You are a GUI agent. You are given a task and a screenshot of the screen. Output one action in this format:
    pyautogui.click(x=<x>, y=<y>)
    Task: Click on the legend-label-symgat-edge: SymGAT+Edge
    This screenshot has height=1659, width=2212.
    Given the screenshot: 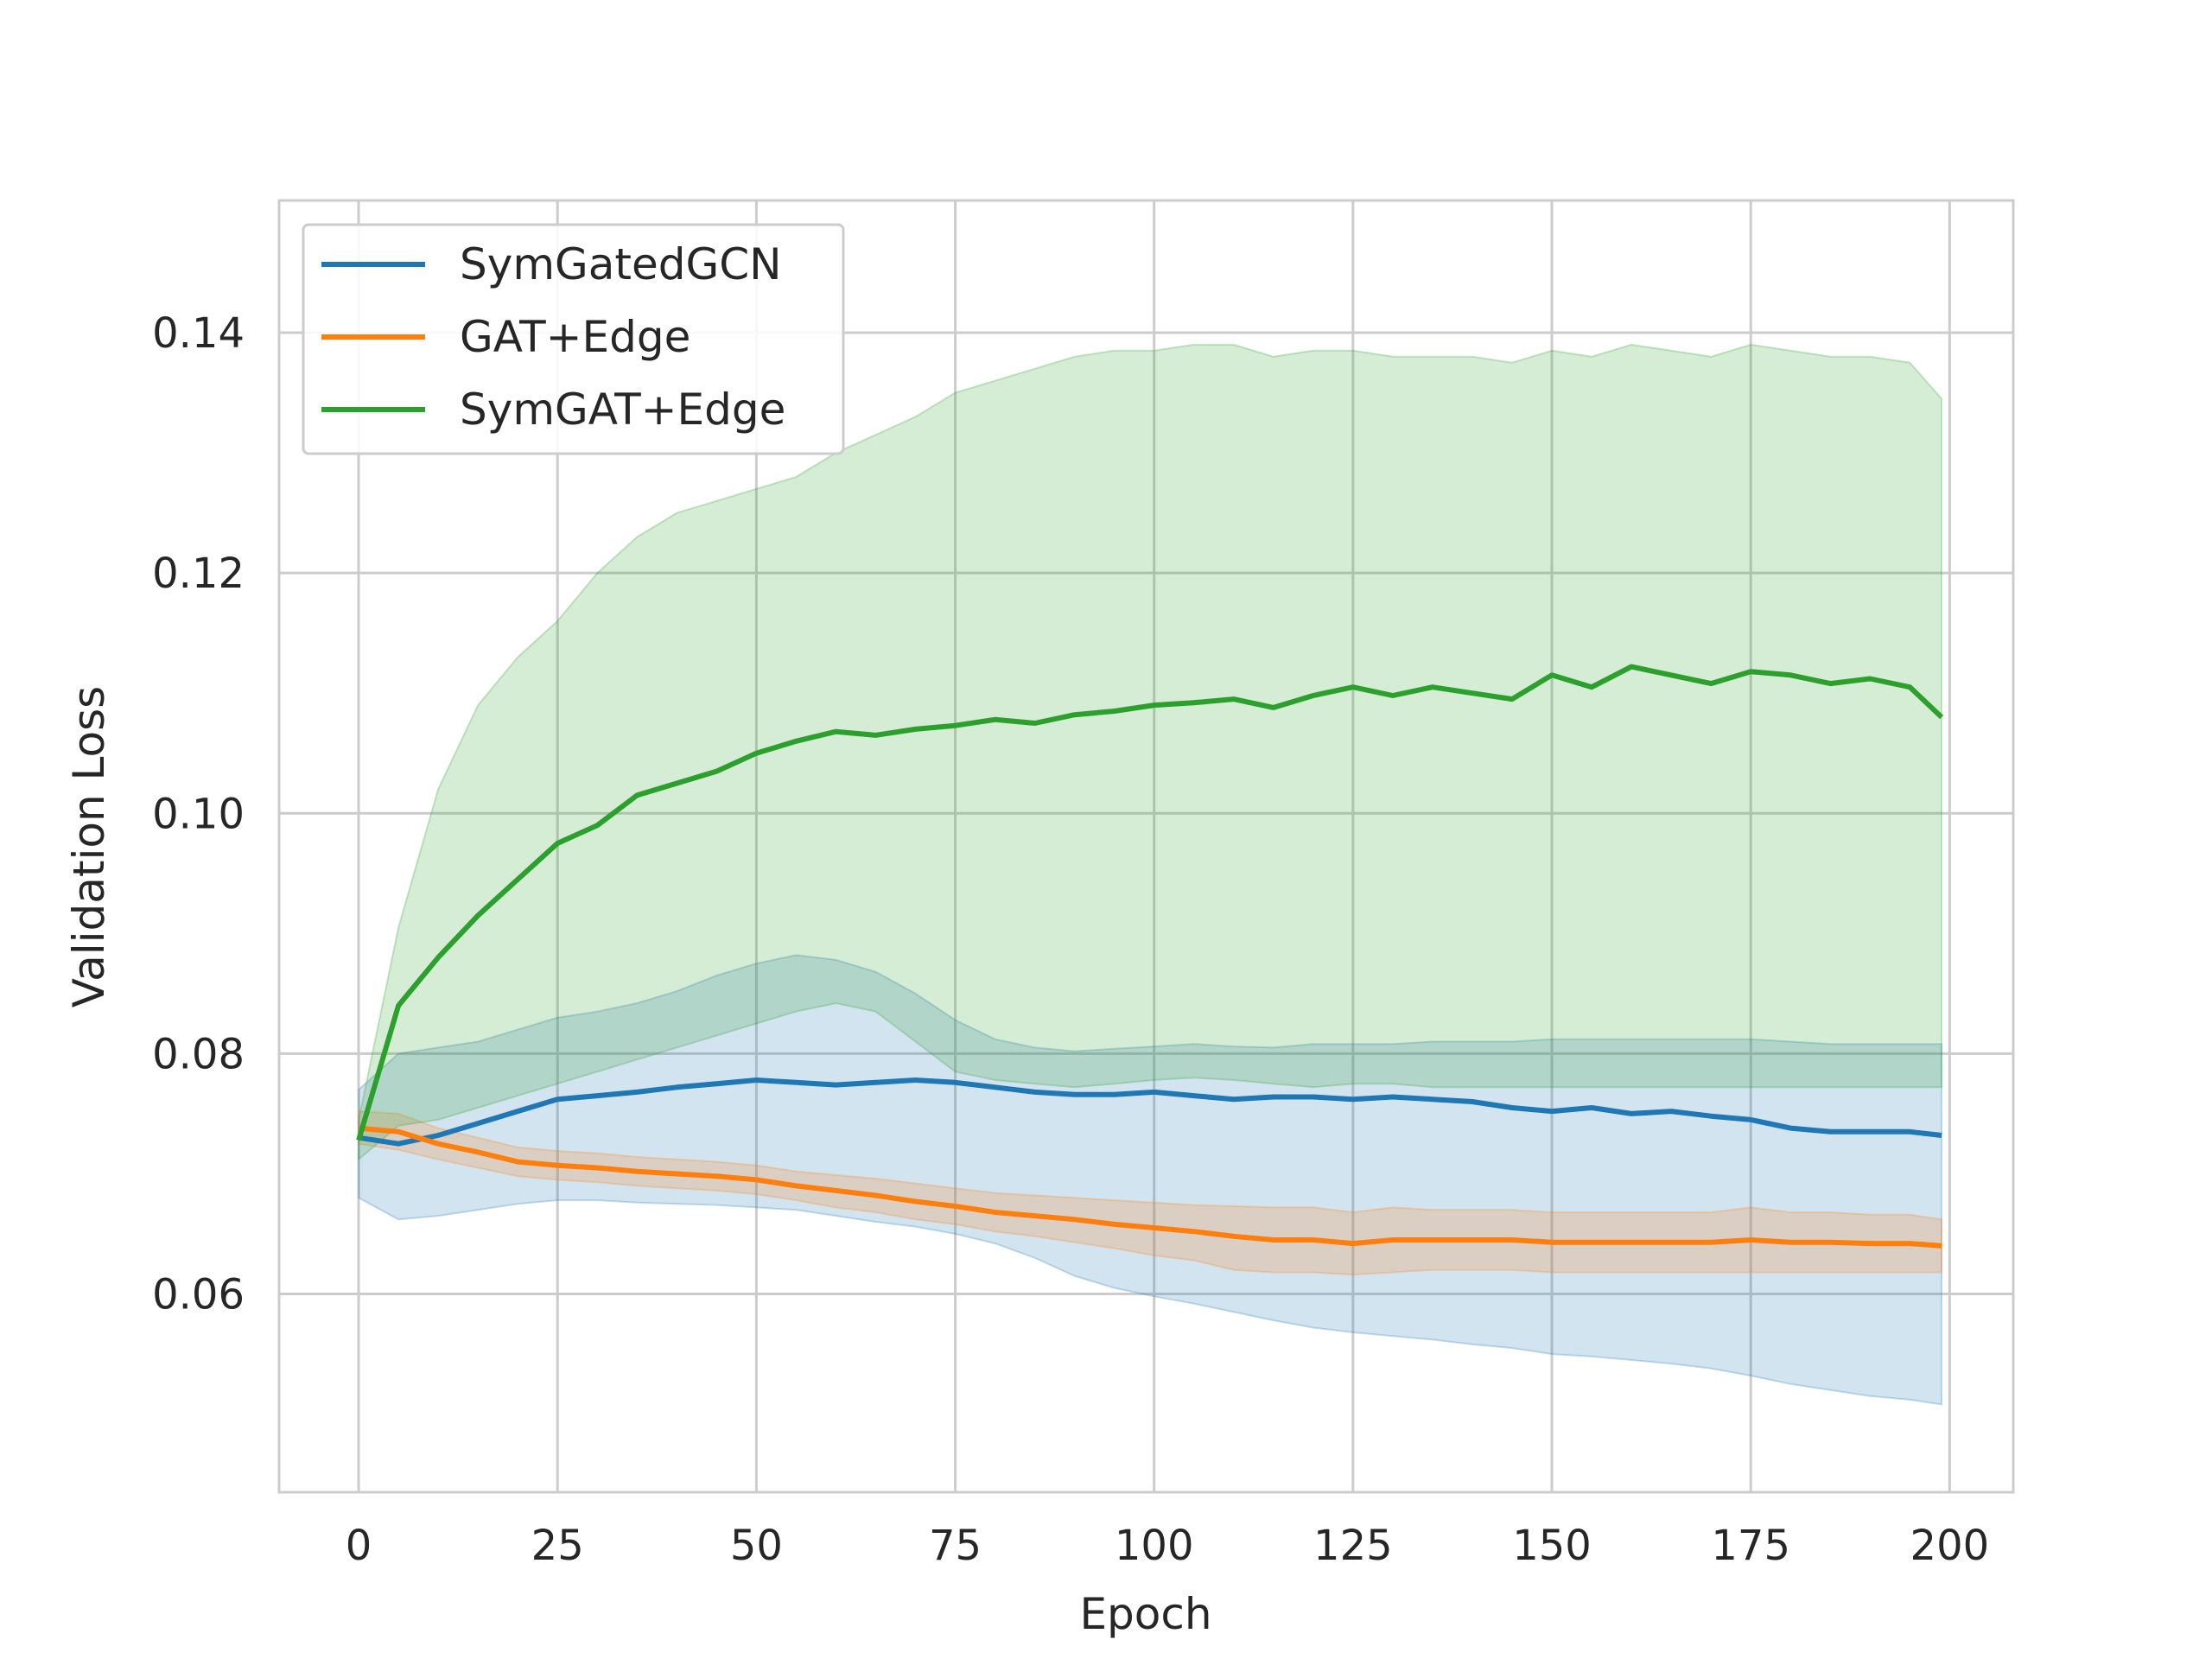 What is the action you would take?
    pyautogui.click(x=622, y=410)
    